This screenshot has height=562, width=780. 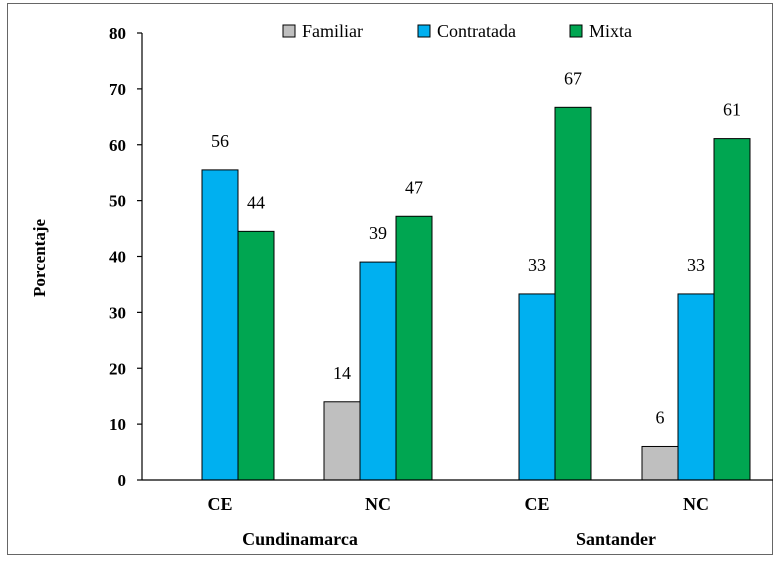 What do you see at coordinates (117, 424) in the screenshot?
I see `y-tick-label: 10` at bounding box center [117, 424].